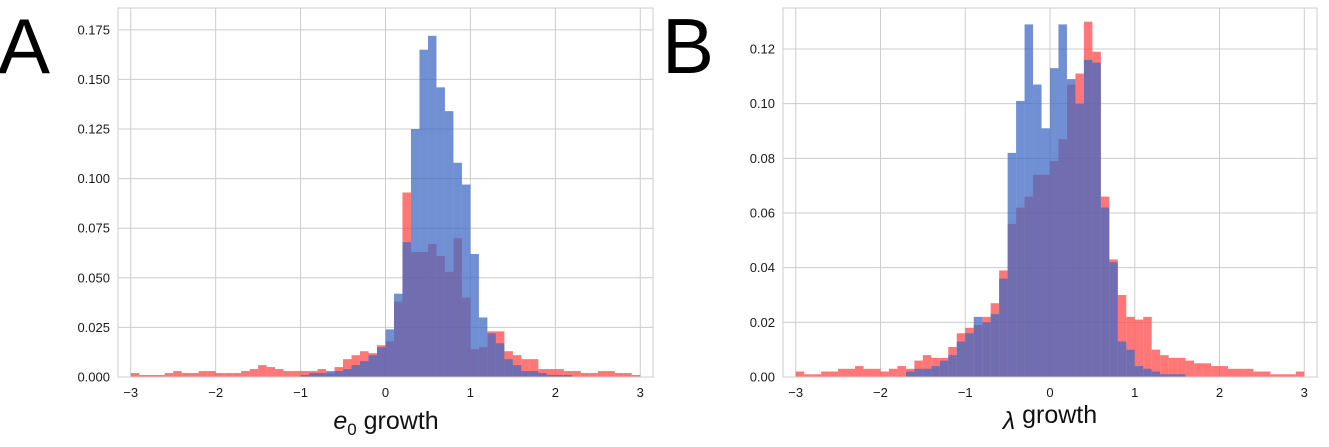 Image resolution: width=1329 pixels, height=447 pixels. Describe the element at coordinates (93, 327) in the screenshot. I see `y-tick-label: 0.025` at that location.